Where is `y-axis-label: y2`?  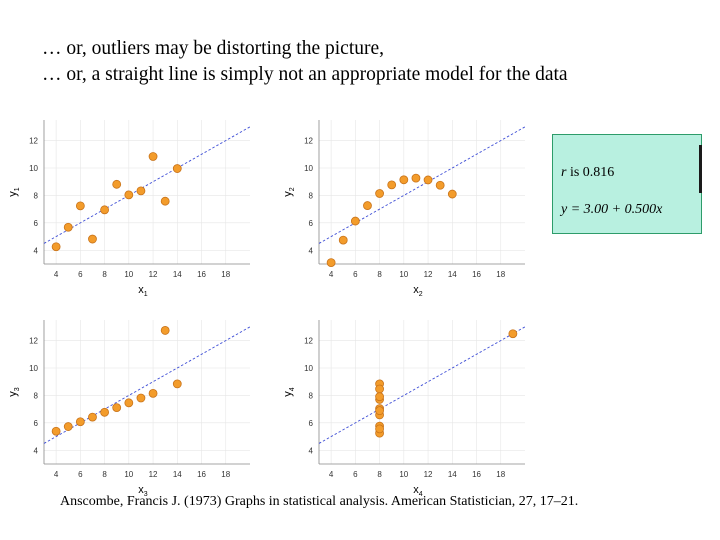
y-axis-label: y2 is located at coordinates (289, 192).